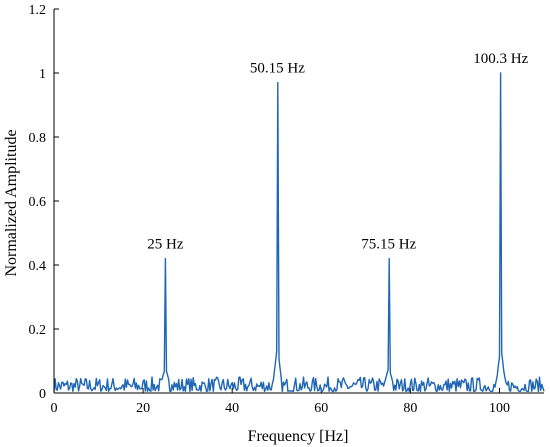 This screenshot has height=447, width=550. Describe the element at coordinates (38, 10) in the screenshot. I see `y-tick-label: 1.2` at that location.